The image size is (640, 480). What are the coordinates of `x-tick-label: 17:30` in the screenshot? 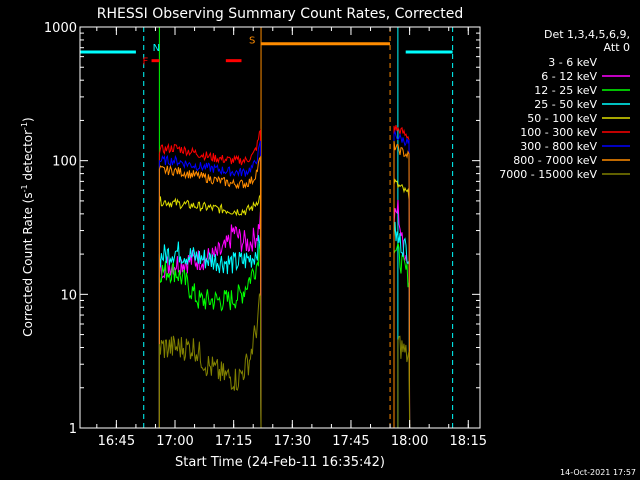 It's located at (292, 441).